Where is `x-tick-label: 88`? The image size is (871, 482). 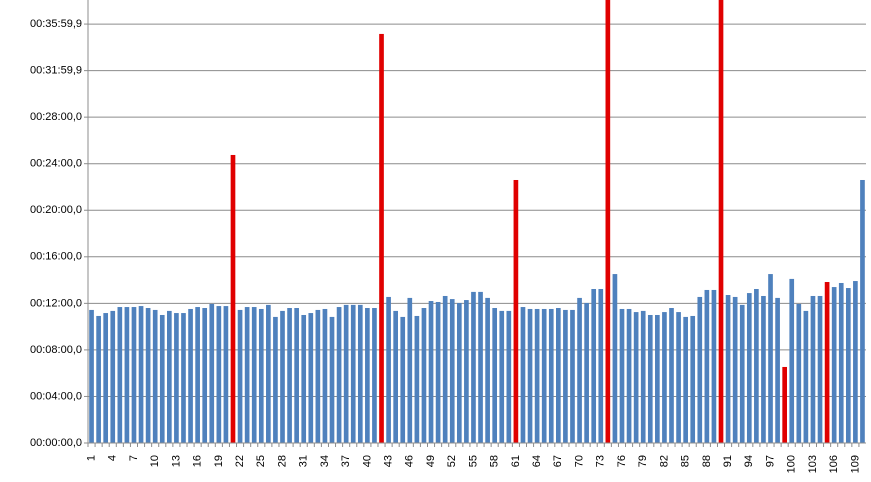 x-tick-label: 88 is located at coordinates (707, 461).